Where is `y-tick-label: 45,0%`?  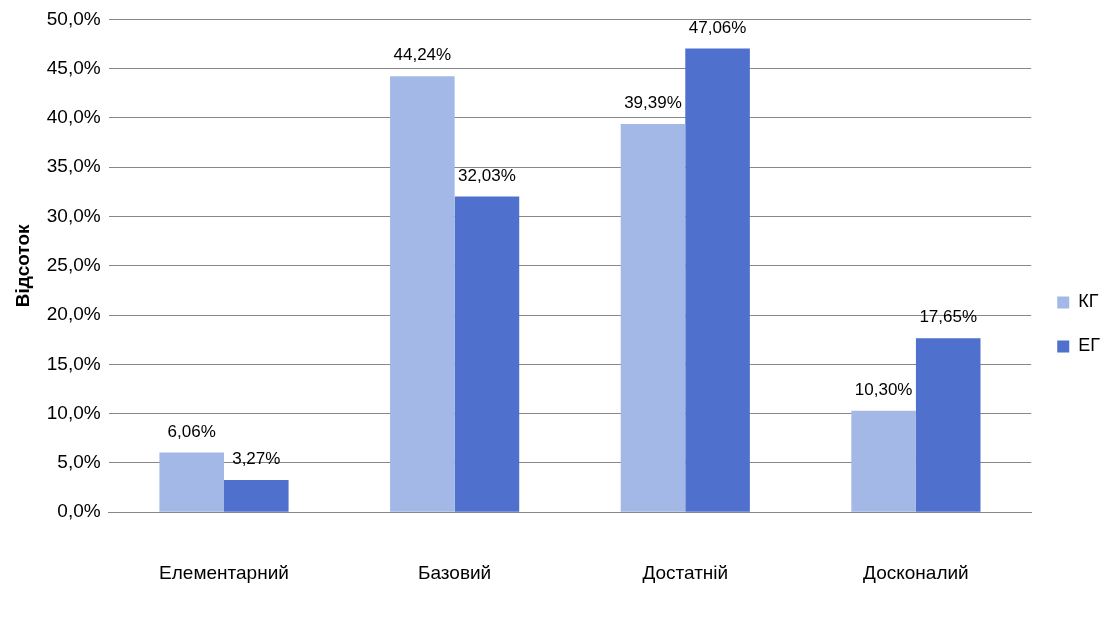 y-tick-label: 45,0% is located at coordinates (73, 67).